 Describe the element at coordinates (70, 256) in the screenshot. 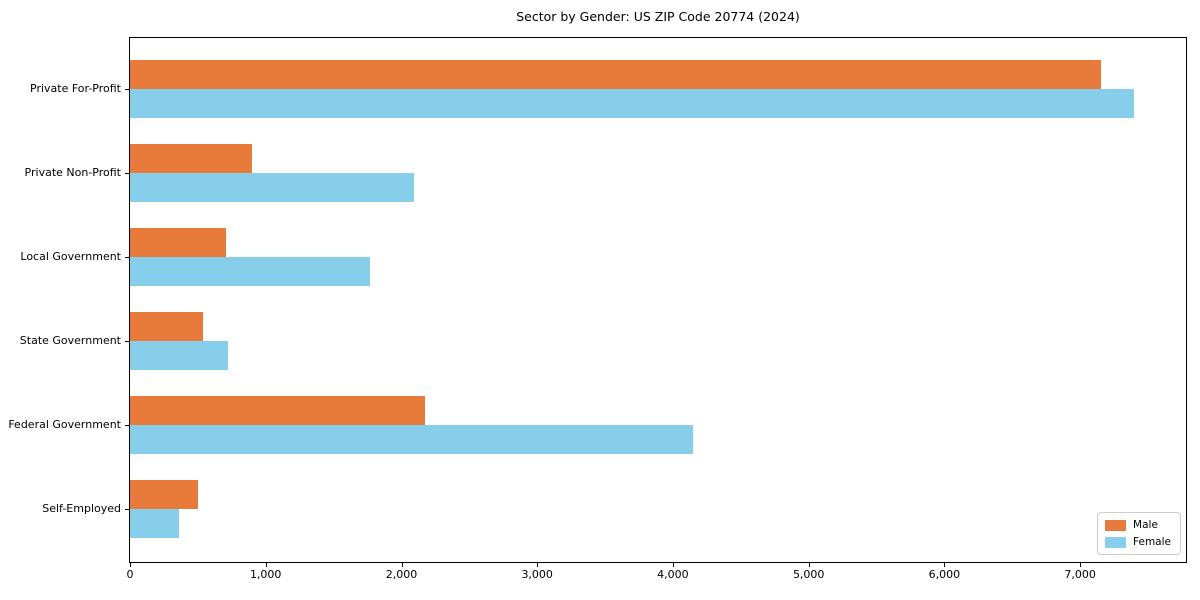

I see `y-tick-label-local-government: Local Government` at that location.